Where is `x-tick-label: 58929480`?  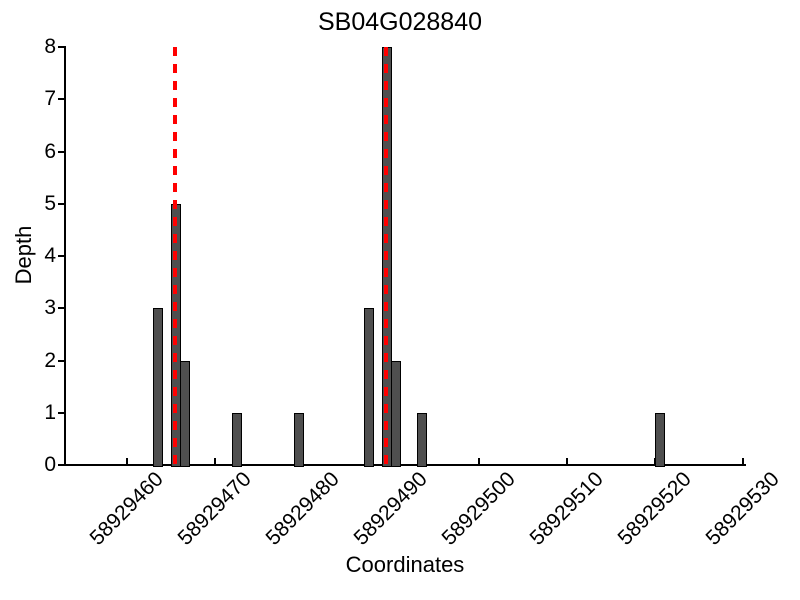
x-tick-label: 58929480 is located at coordinates (302, 508).